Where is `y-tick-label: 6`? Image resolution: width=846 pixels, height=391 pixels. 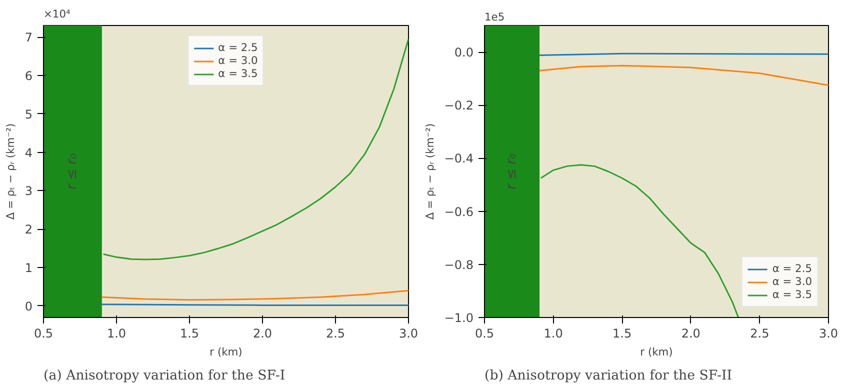
y-tick-label: 6 is located at coordinates (28, 75).